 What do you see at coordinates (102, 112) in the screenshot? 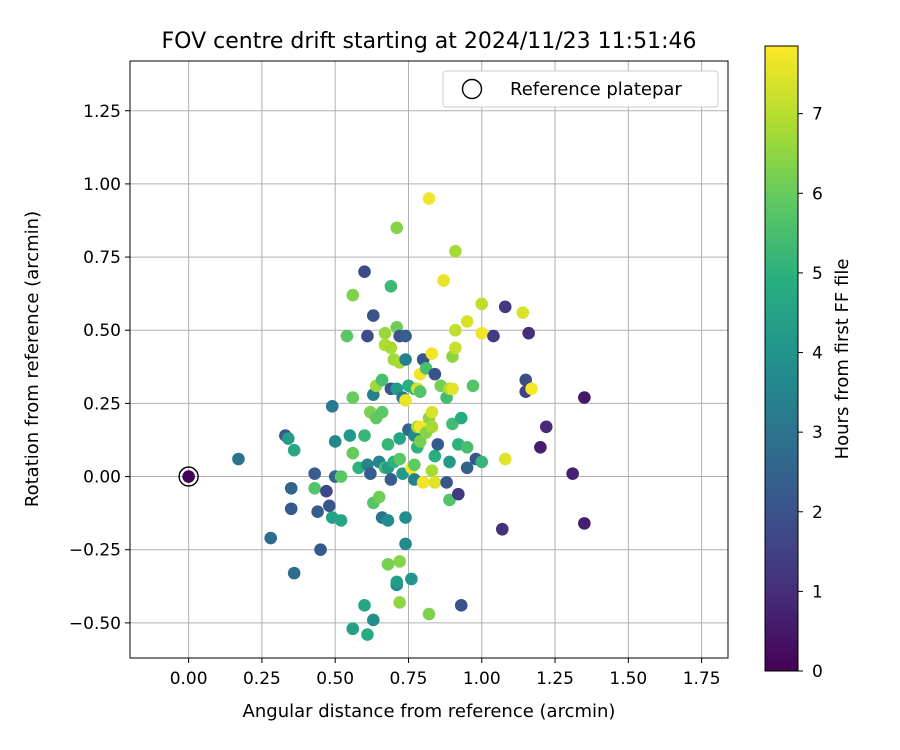
I see `y-tick-label: 1.25` at bounding box center [102, 112].